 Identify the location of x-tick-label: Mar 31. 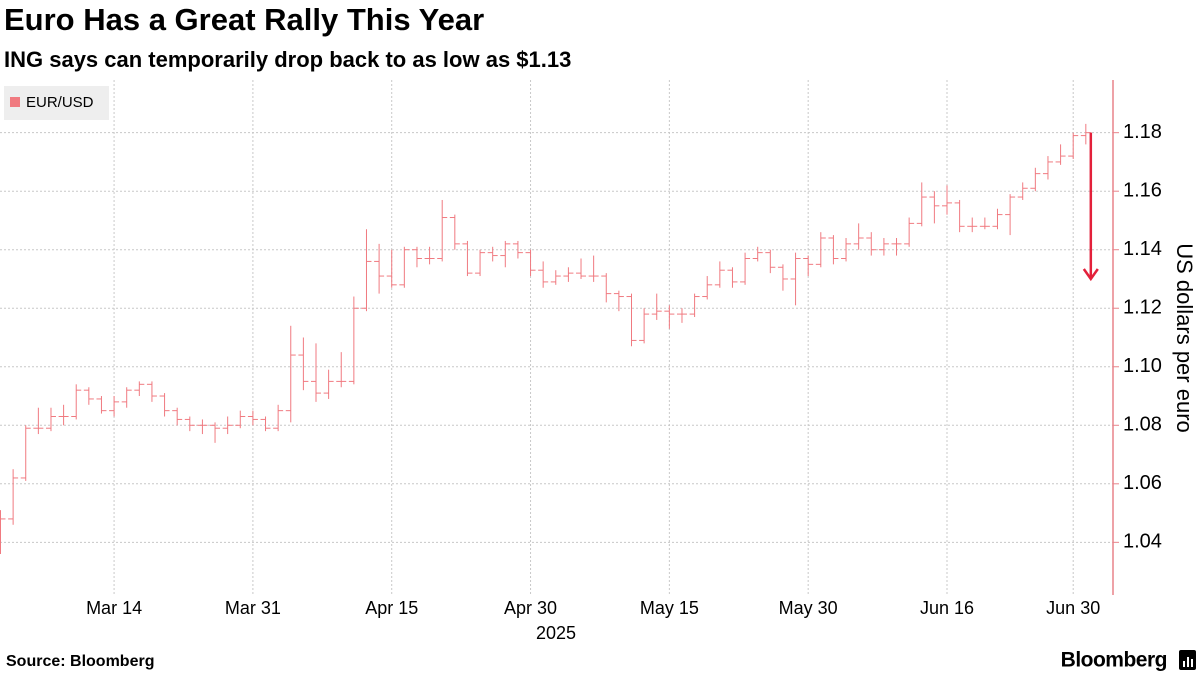
(253, 608).